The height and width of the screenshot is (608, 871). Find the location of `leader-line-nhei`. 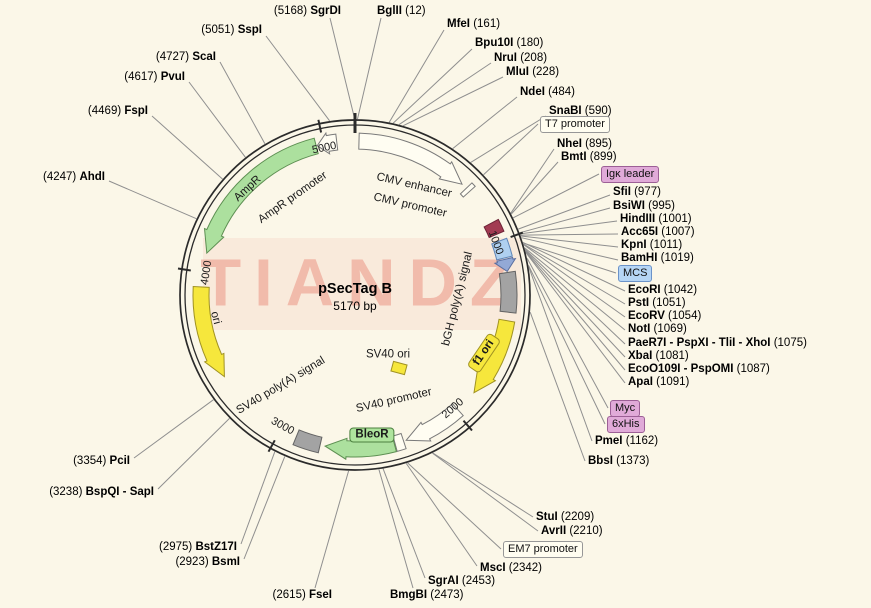

leader-line-nhei is located at coordinates (532, 181).